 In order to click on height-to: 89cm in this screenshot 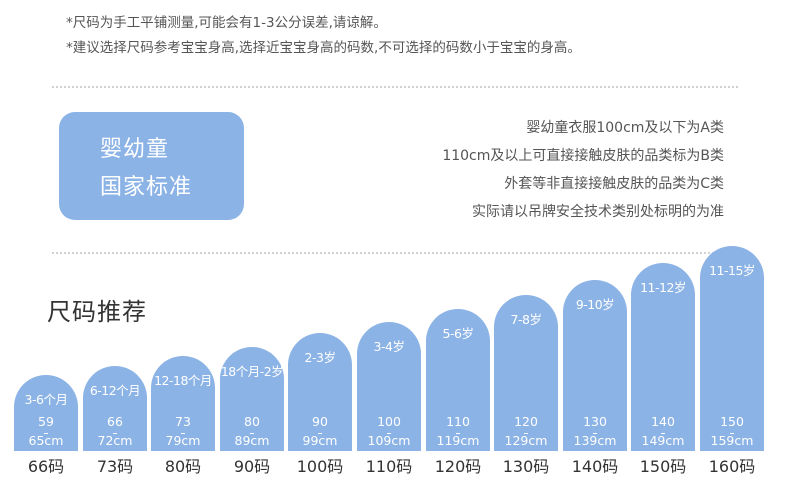, I will do `click(252, 440)`.